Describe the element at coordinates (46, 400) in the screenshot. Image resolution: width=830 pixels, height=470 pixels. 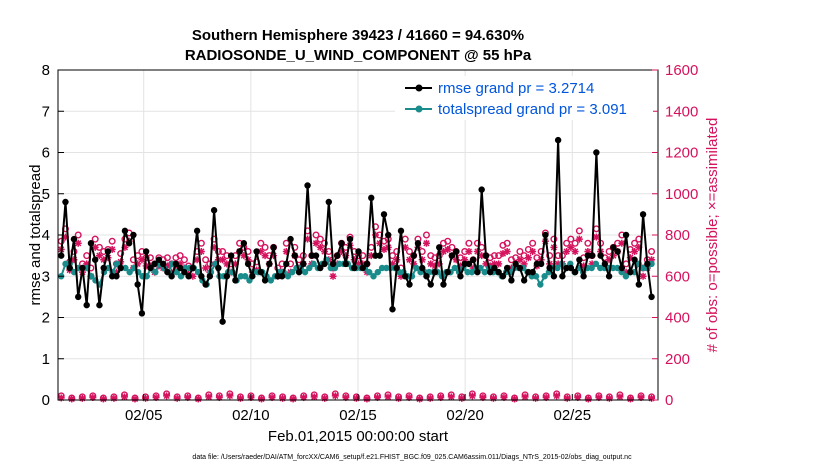
I see `y-left-tick-label: 0` at that location.